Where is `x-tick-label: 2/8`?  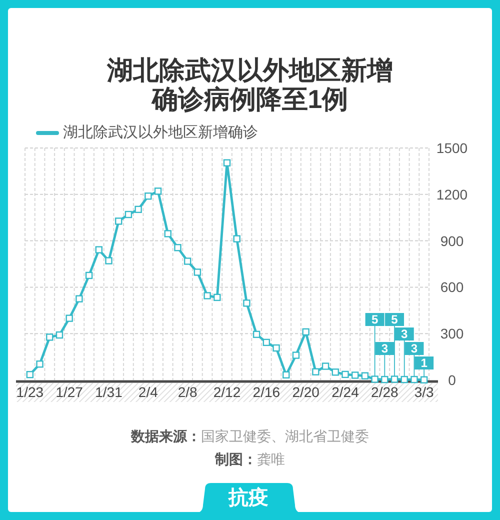 x-tick-label: 2/8 is located at coordinates (188, 392).